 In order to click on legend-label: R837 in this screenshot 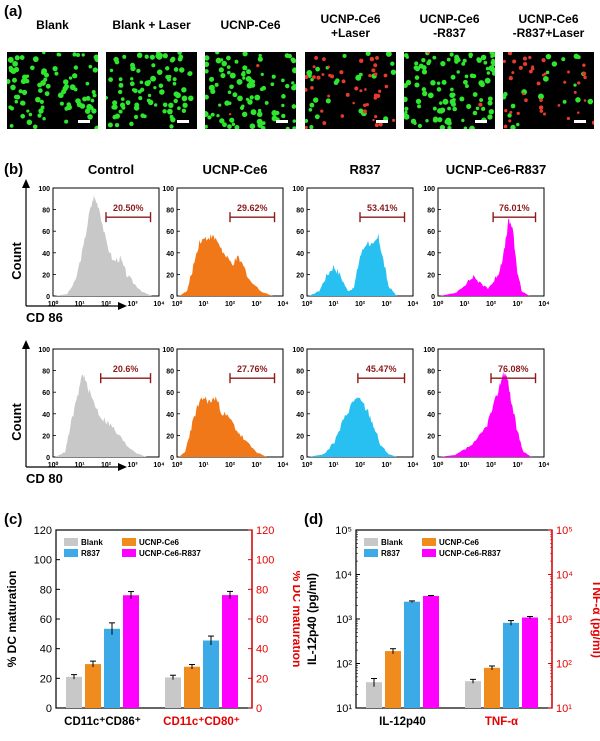, I will do `click(391, 553)`.